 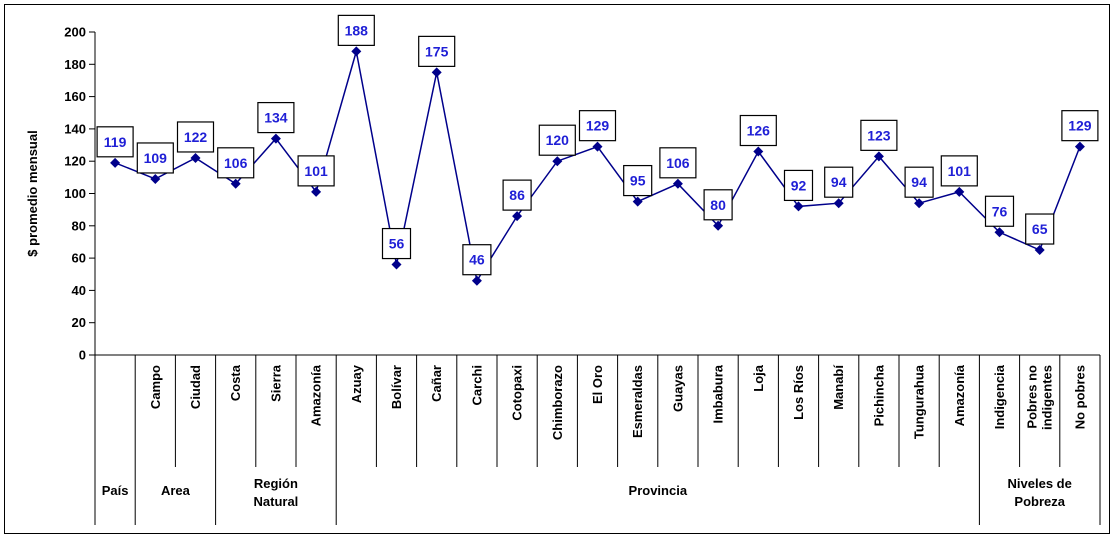 I want to click on x-tick-label: Guayas, so click(x=677, y=388).